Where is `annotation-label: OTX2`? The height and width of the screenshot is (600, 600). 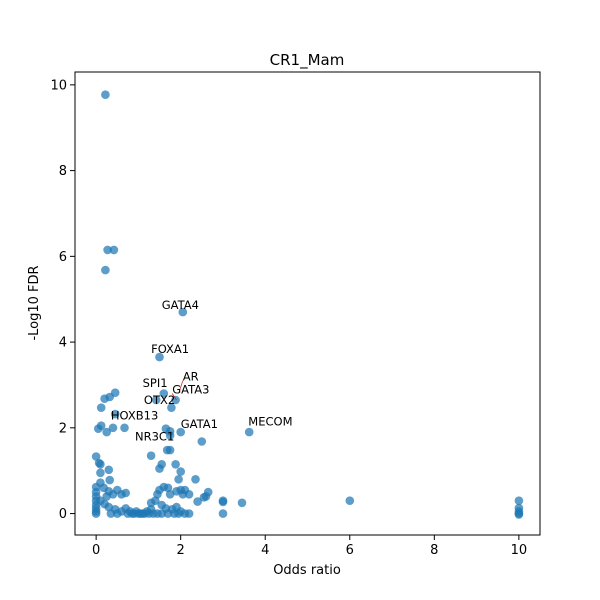
annotation-label: OTX2 is located at coordinates (159, 400).